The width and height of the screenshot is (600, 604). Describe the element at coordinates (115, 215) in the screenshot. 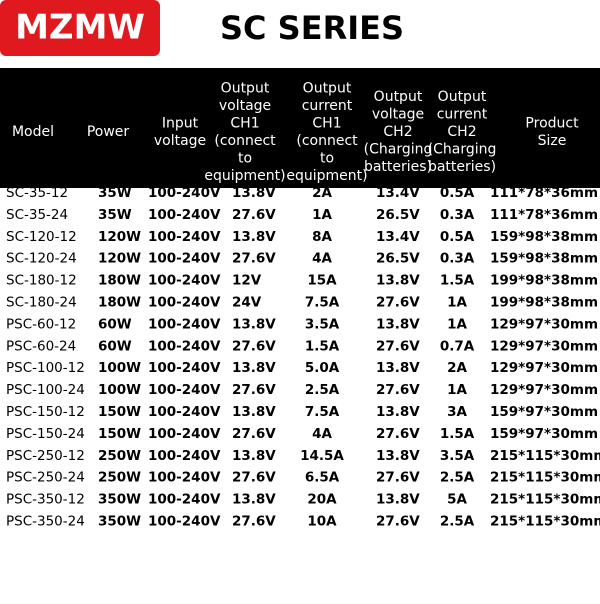

I see `cell: 35W` at that location.